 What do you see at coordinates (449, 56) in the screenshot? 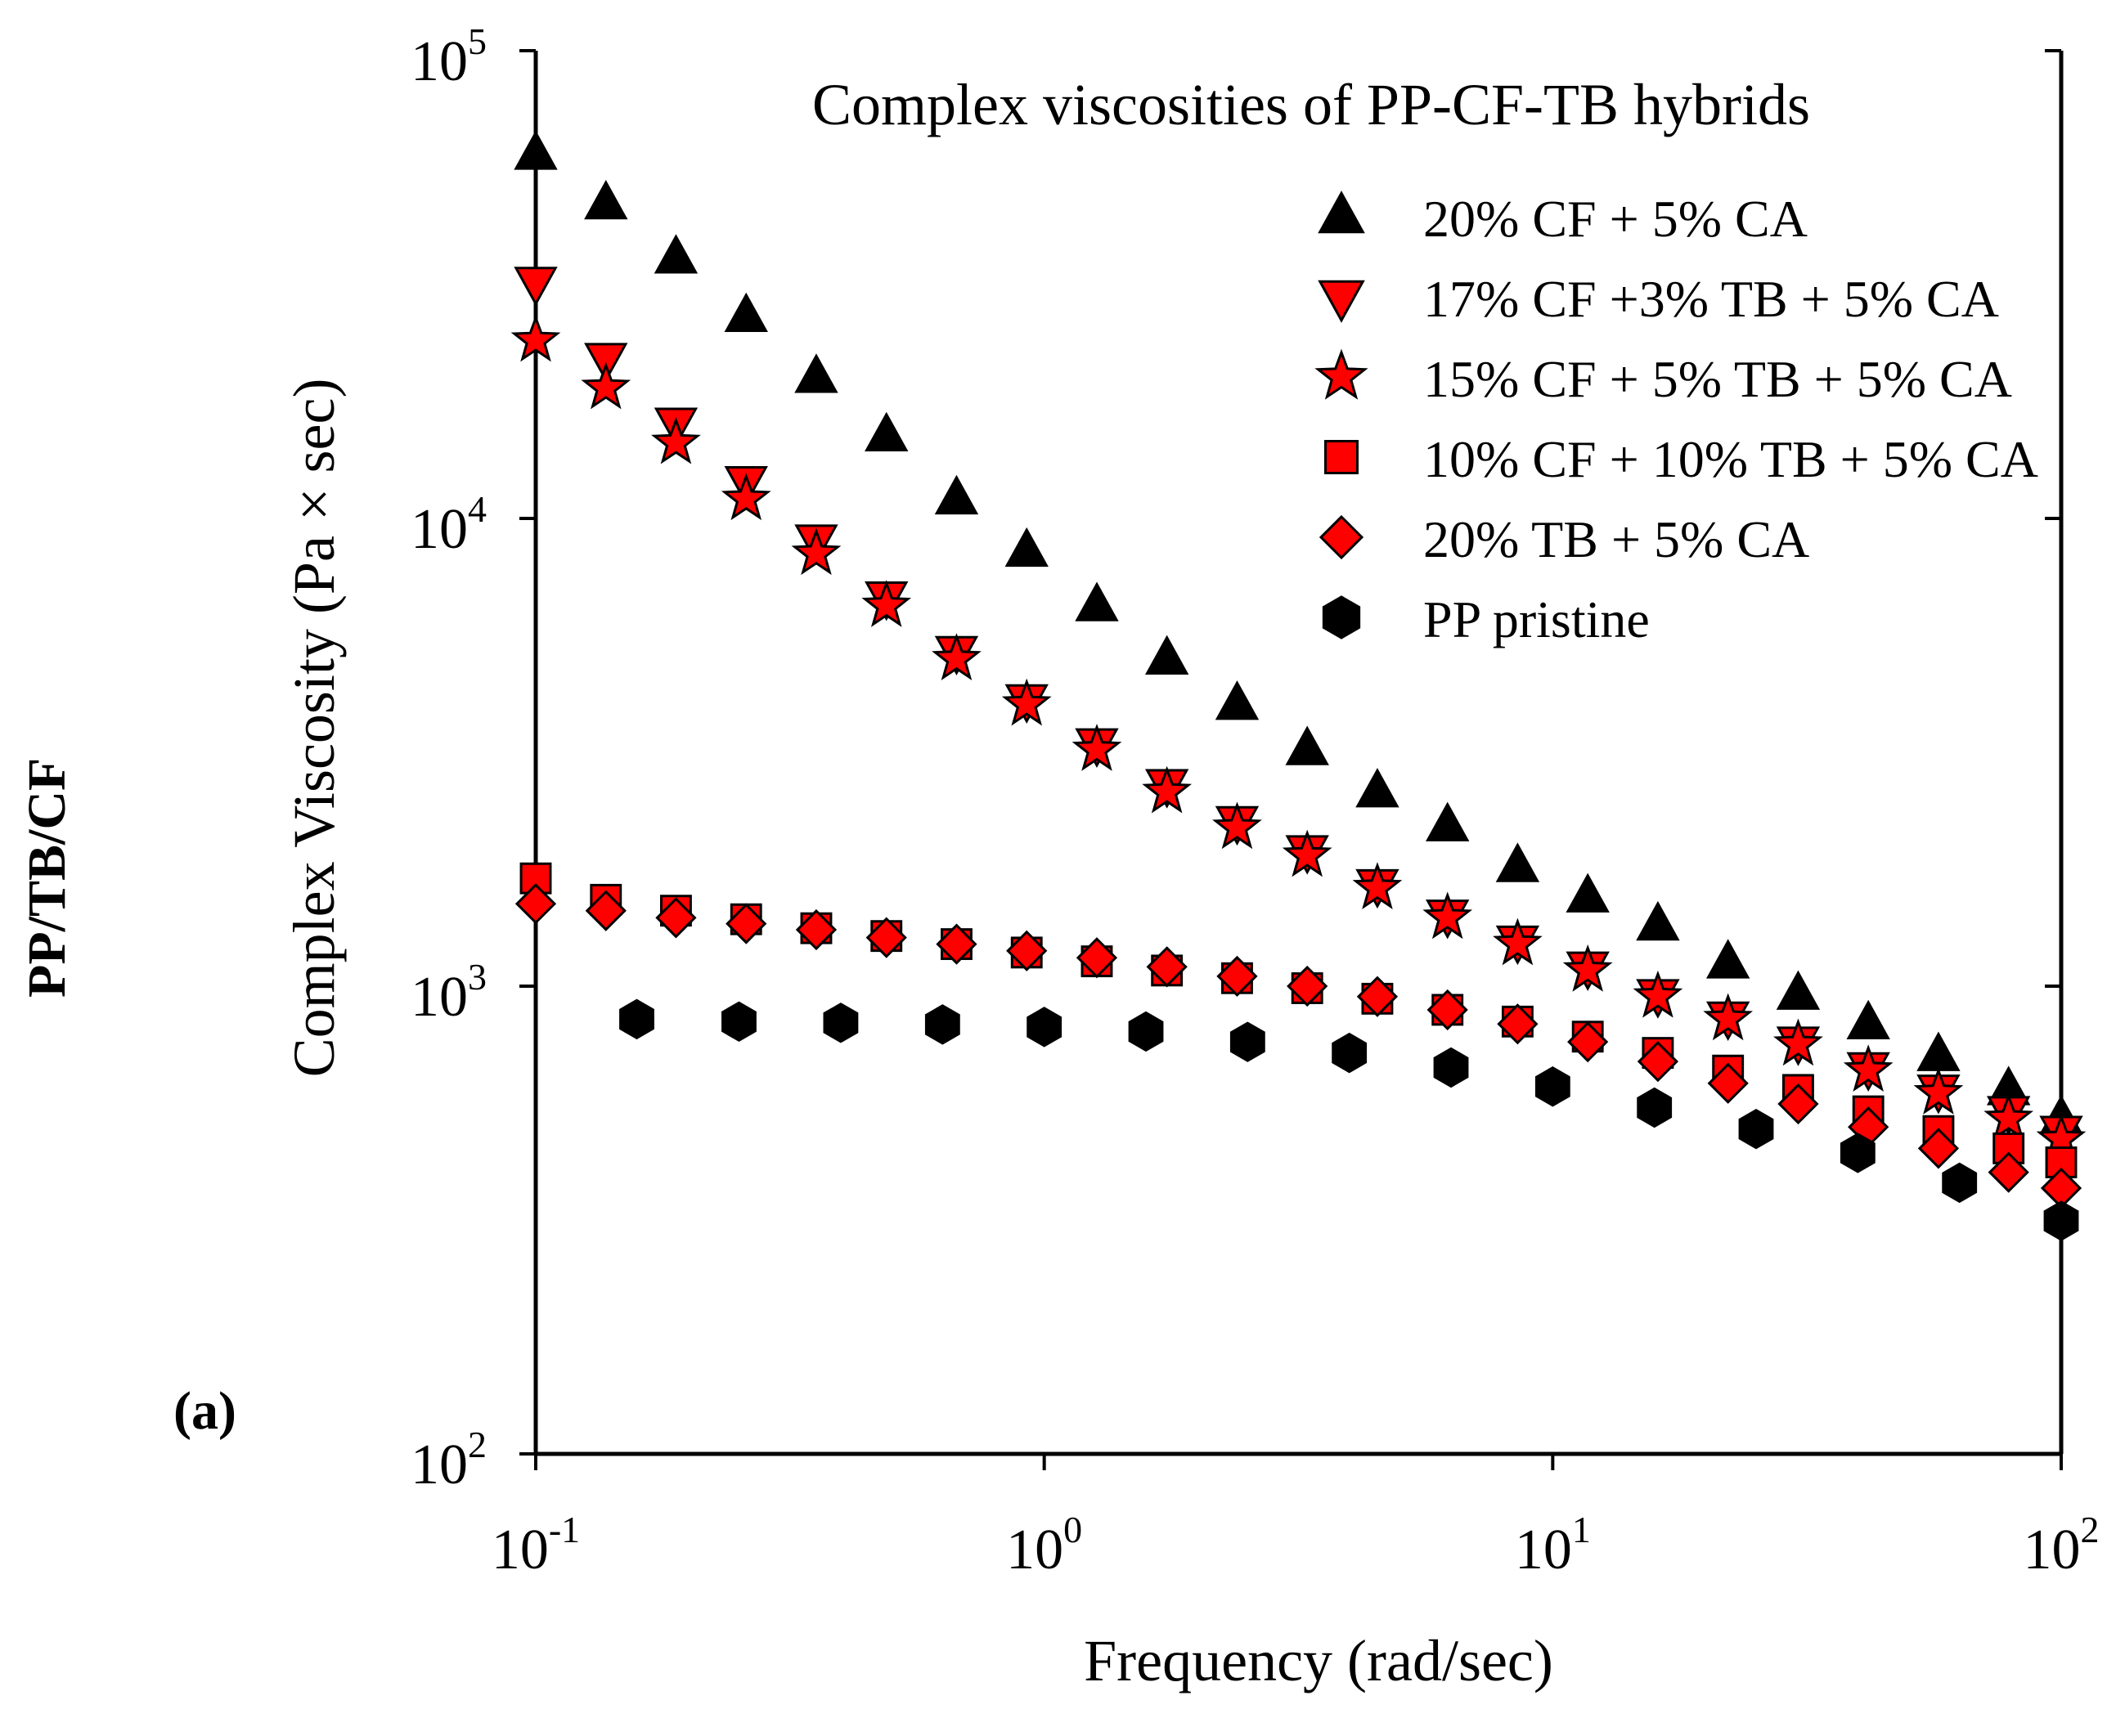
I see `y-tick-label: 10⁵` at bounding box center [449, 56].